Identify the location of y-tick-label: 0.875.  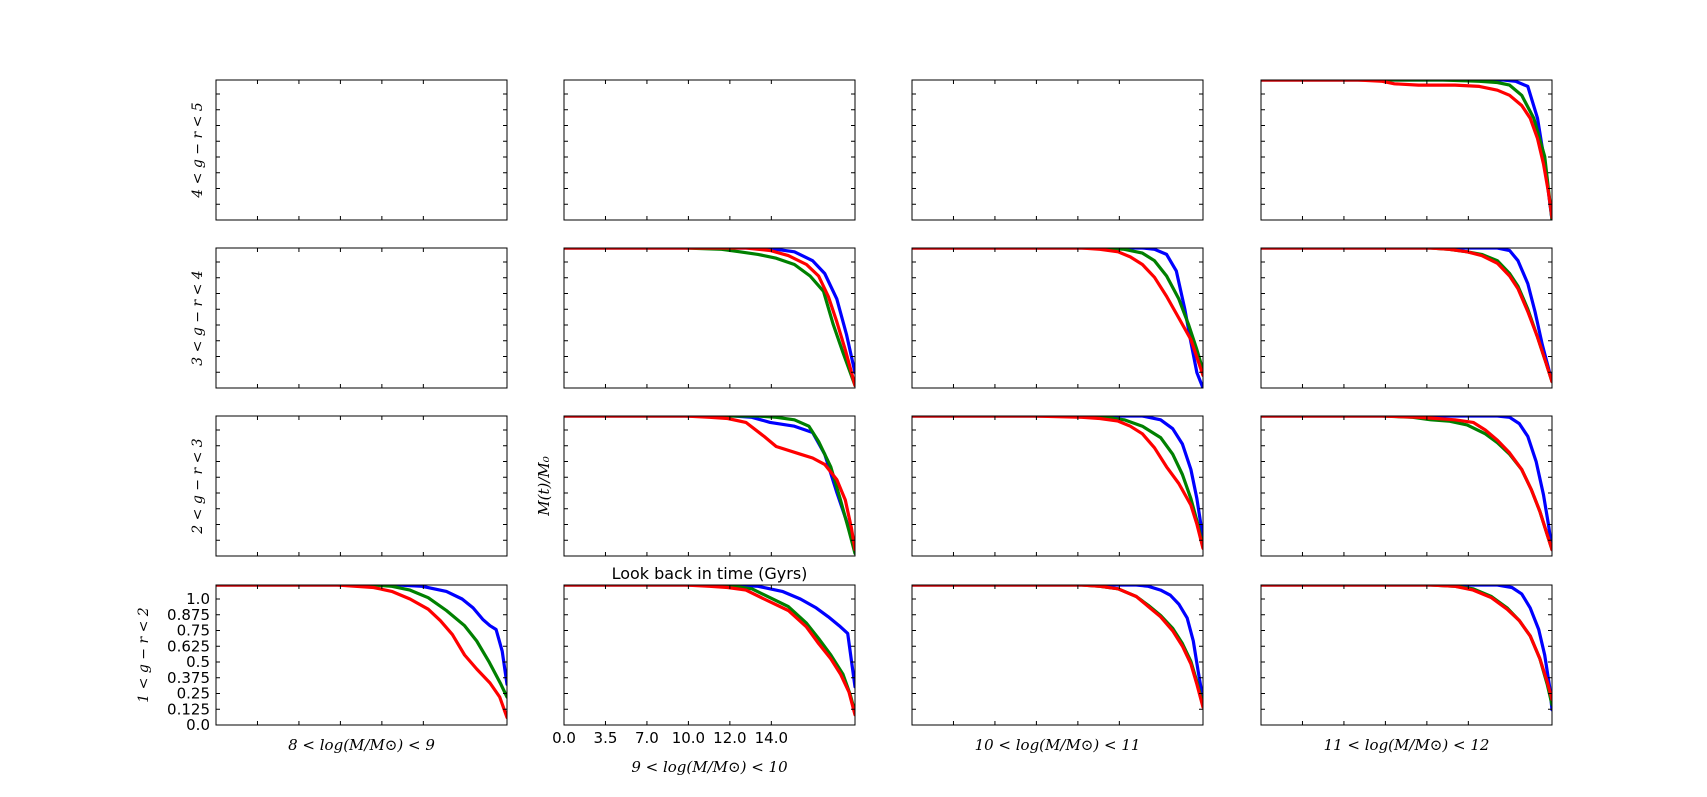
(188, 615).